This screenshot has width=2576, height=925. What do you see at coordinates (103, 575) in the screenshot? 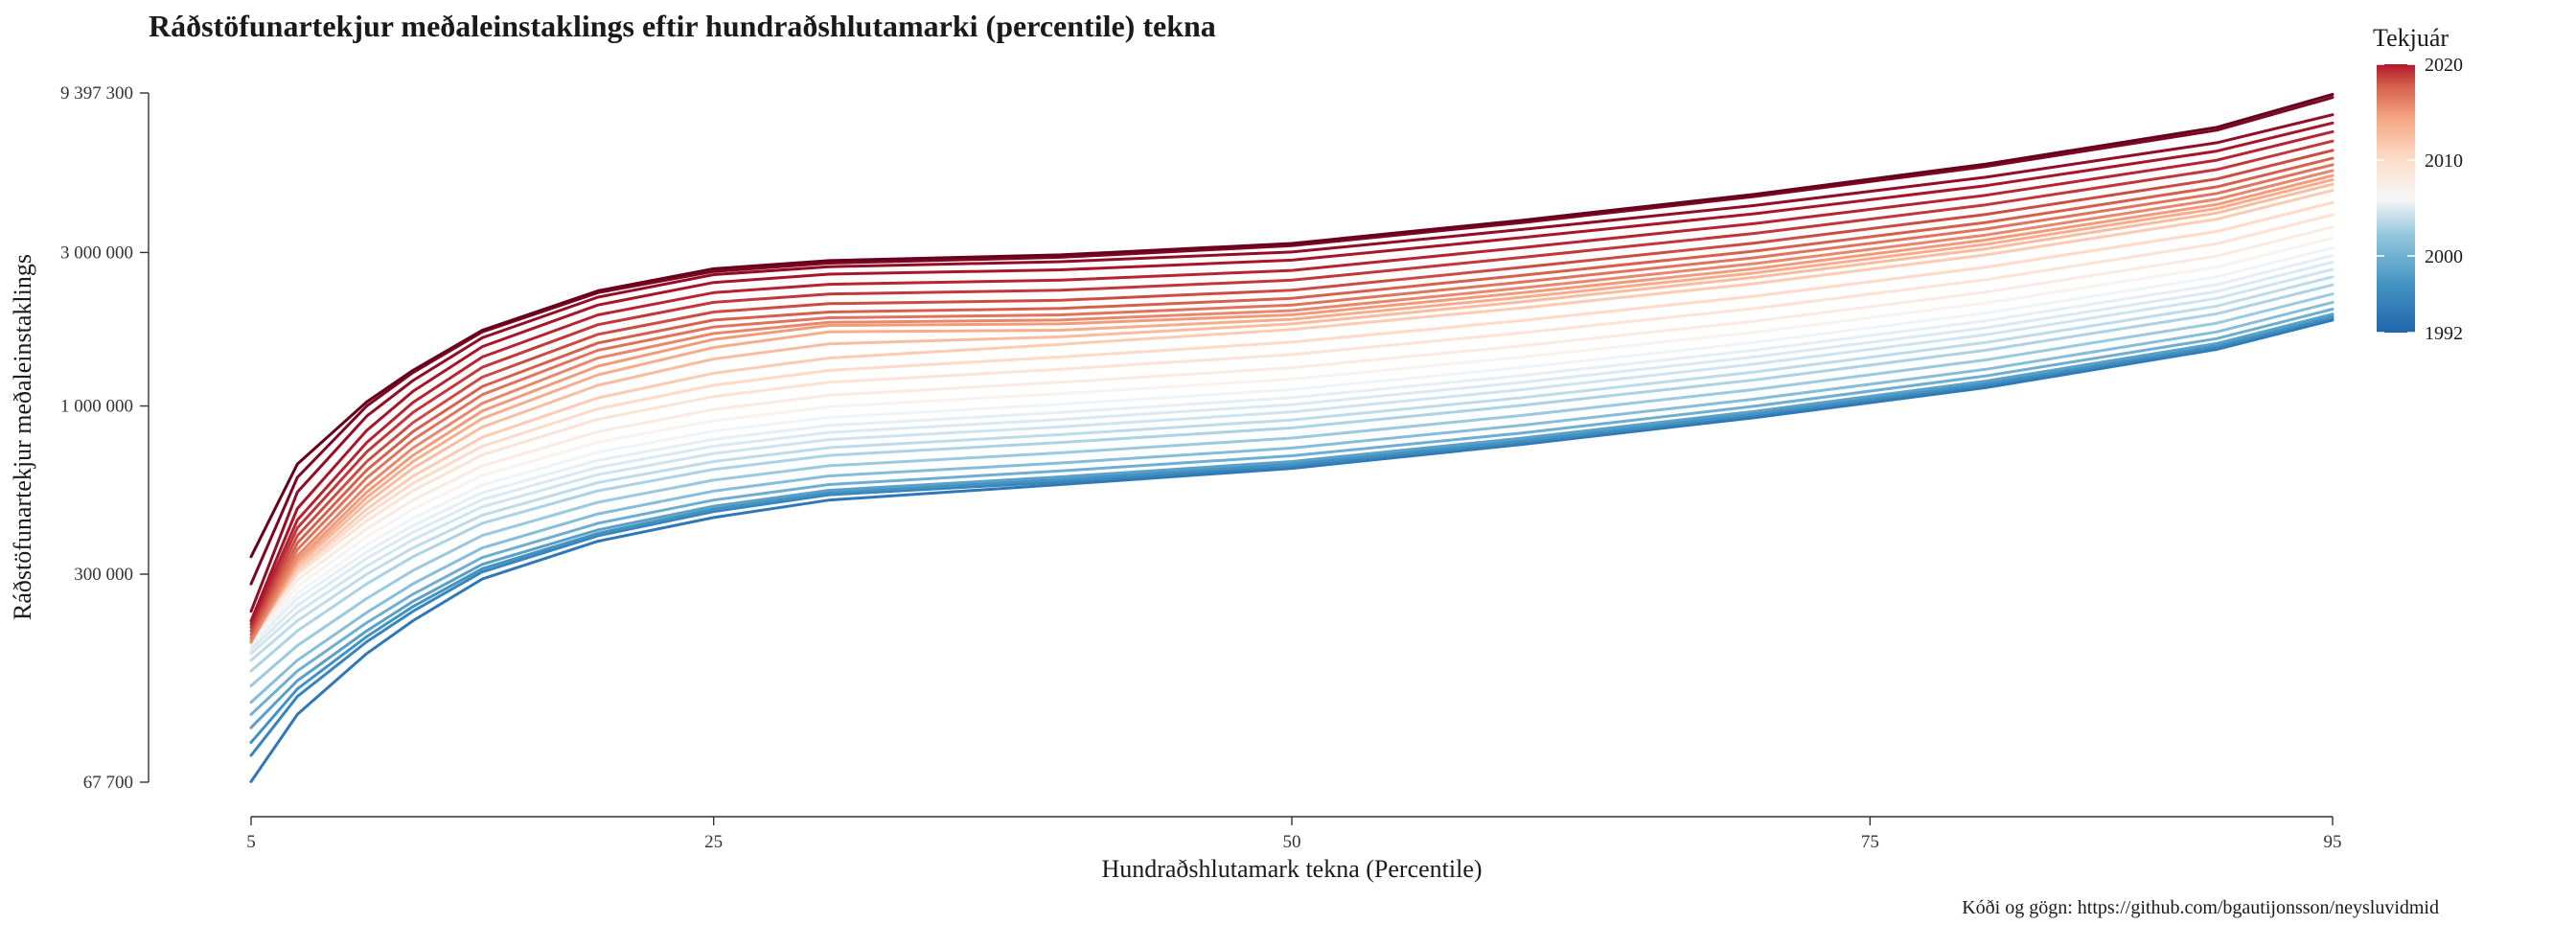
I see `y-tick-label: 300 000` at bounding box center [103, 575].